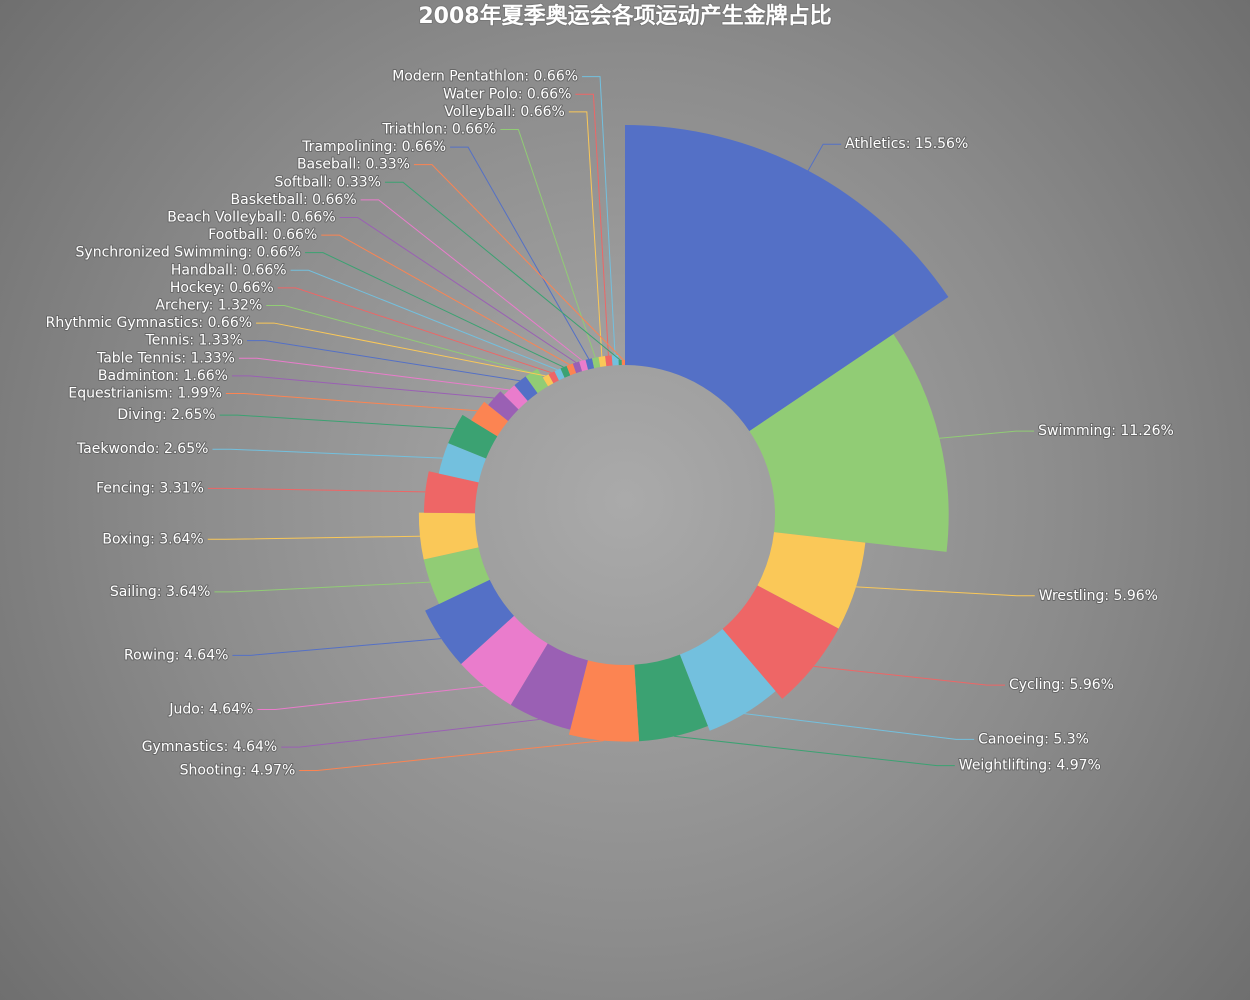 This screenshot has width=1250, height=1000. I want to click on data-label: Tennis: 1.33%, so click(194, 341).